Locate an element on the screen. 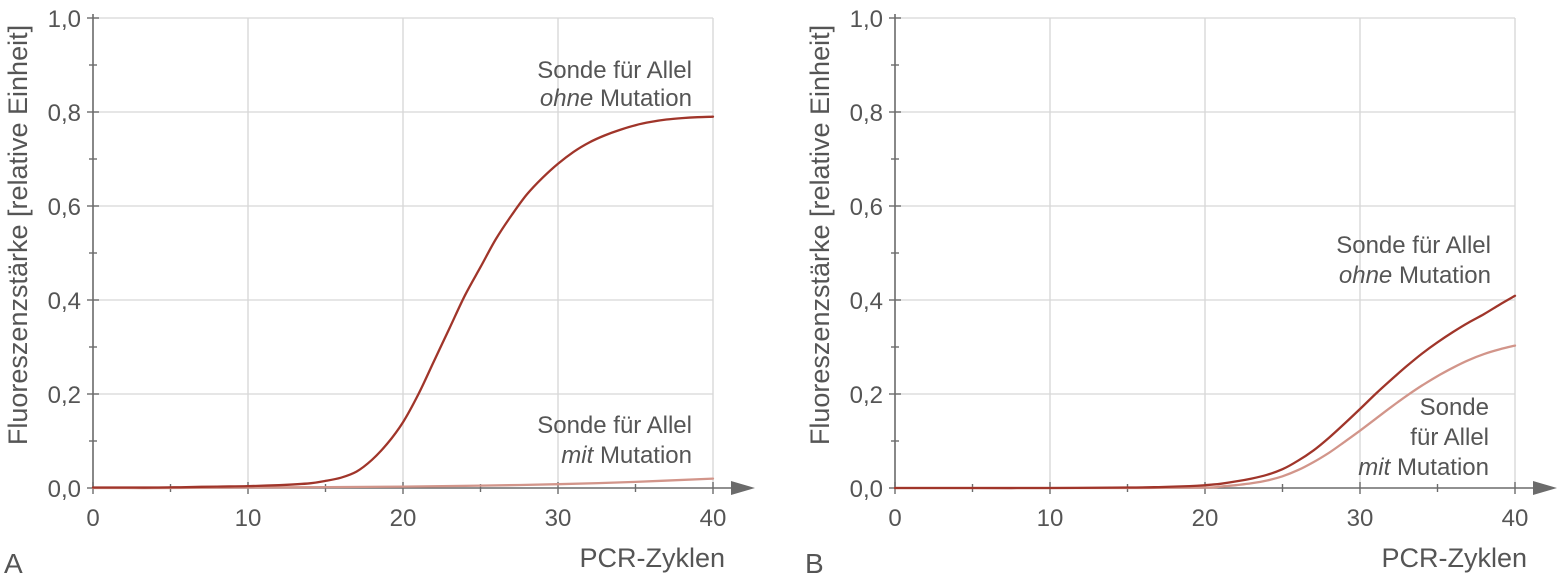 The height and width of the screenshot is (583, 1557). series-b is located at coordinates (1205, 392).